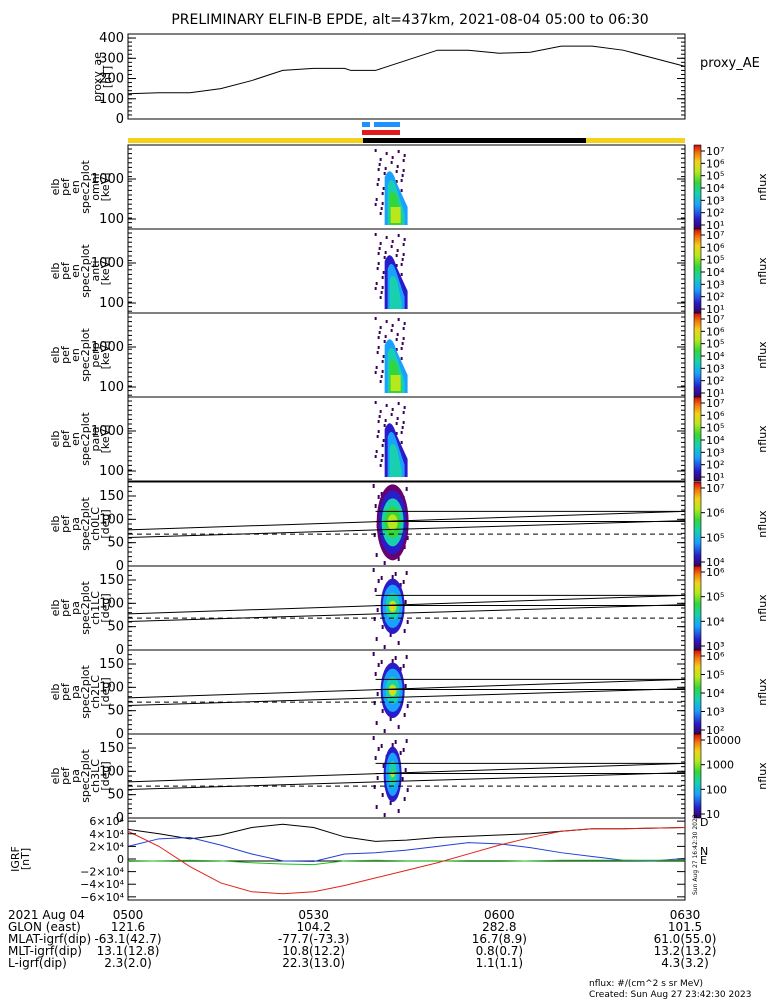  I want to click on spectrogram-ylabel-line: ch0LC, so click(95, 524).